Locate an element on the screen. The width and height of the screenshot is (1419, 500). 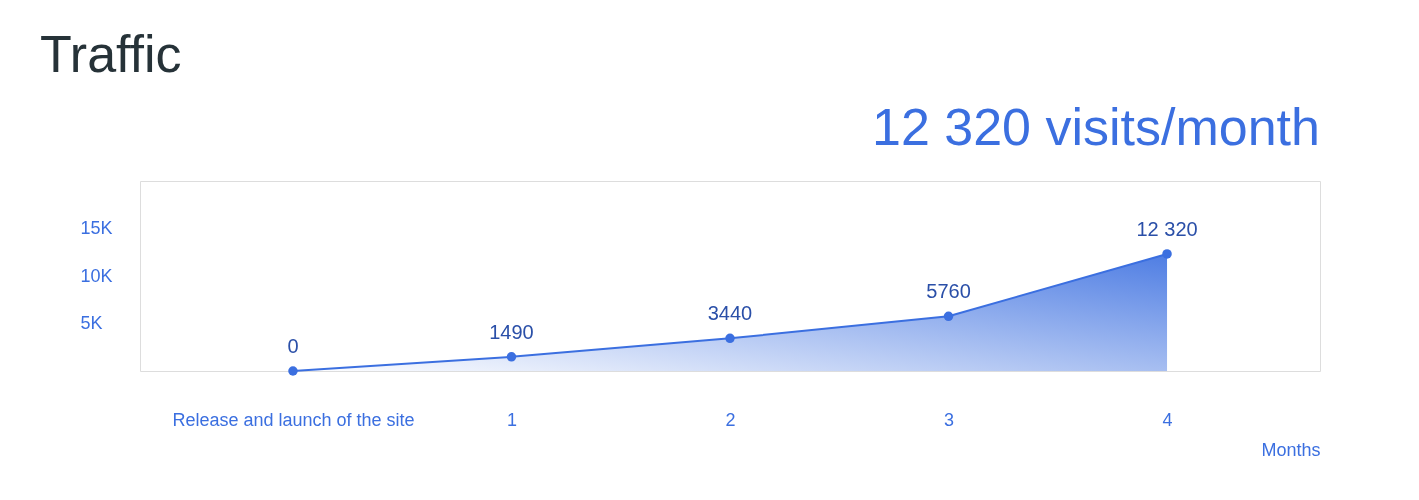
y-tick-label: 15K is located at coordinates (96, 228).